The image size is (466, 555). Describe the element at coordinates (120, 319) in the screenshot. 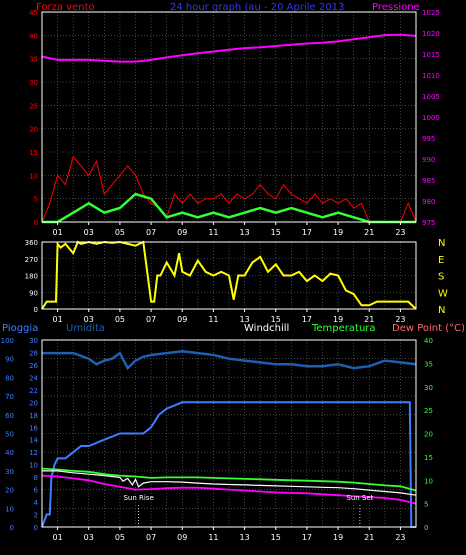

I see `panel2-hour-tick: 05` at that location.